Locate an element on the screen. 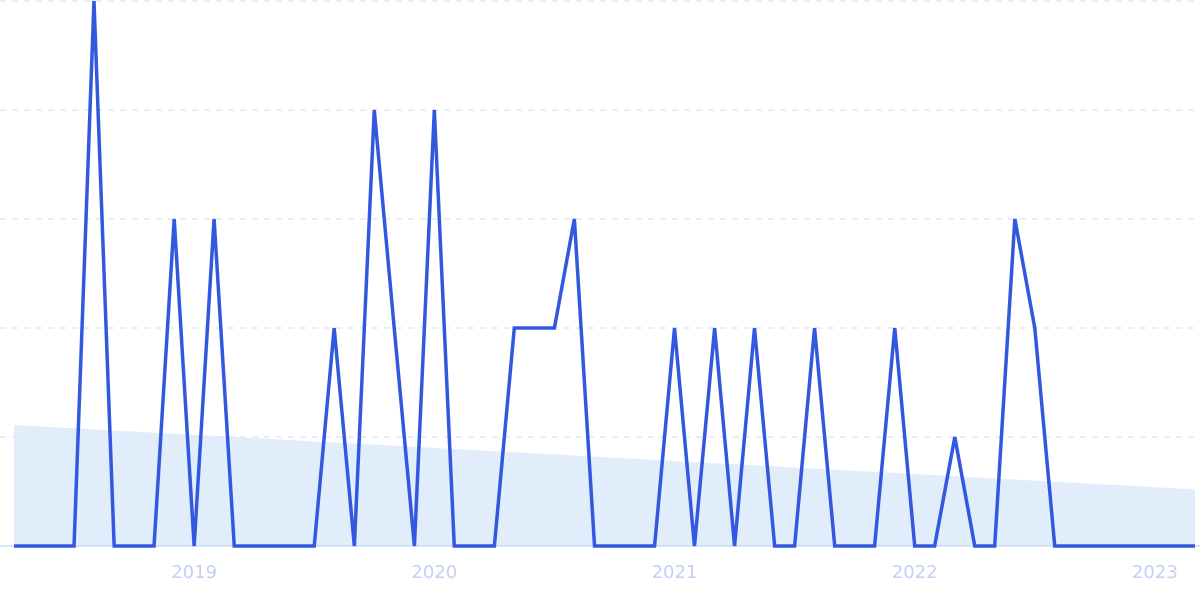  x-tick-label: 2022 is located at coordinates (915, 572).